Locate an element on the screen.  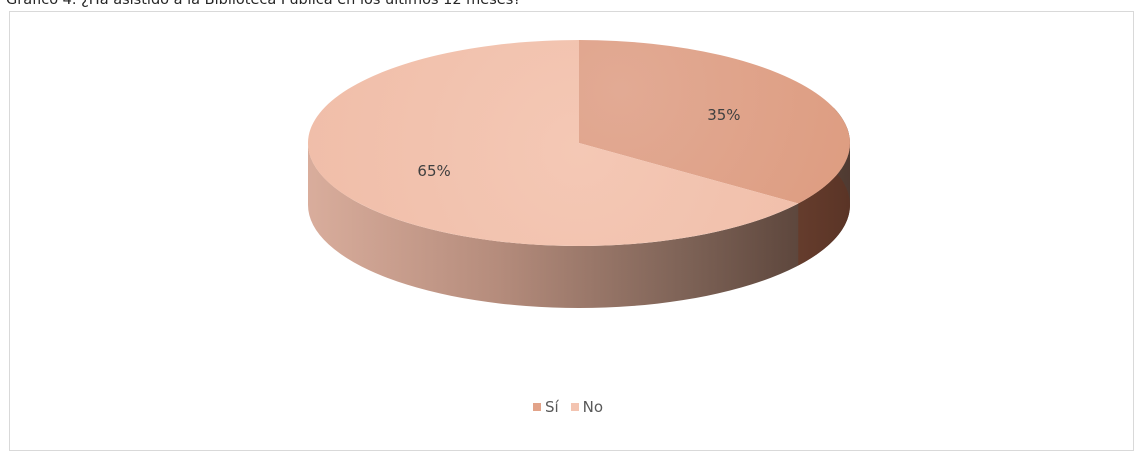
pie-slice-si is located at coordinates (714, 122).